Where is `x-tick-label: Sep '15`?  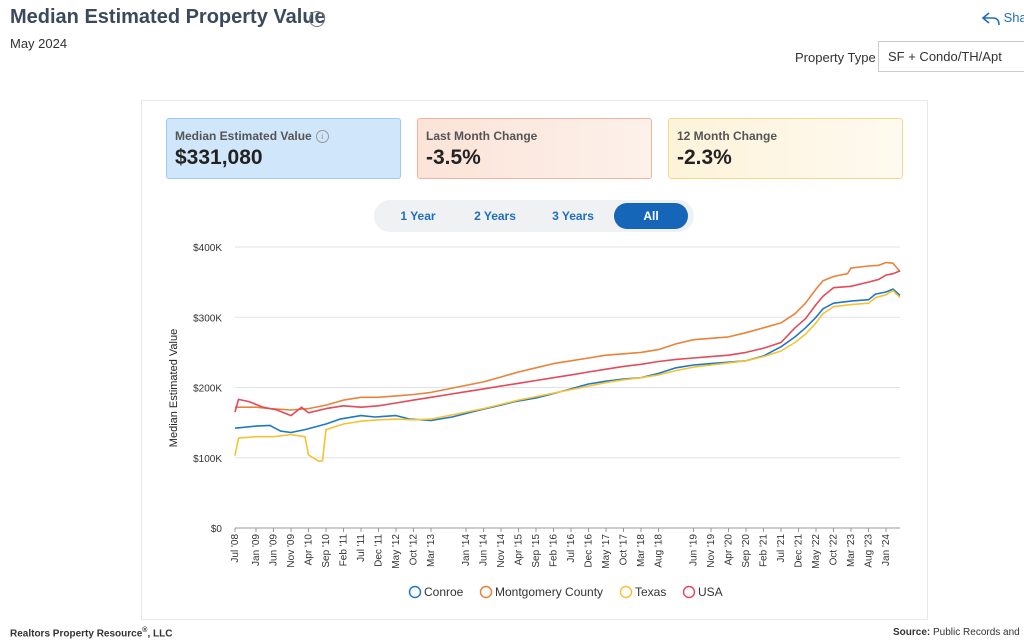 x-tick-label: Sep '15 is located at coordinates (536, 551).